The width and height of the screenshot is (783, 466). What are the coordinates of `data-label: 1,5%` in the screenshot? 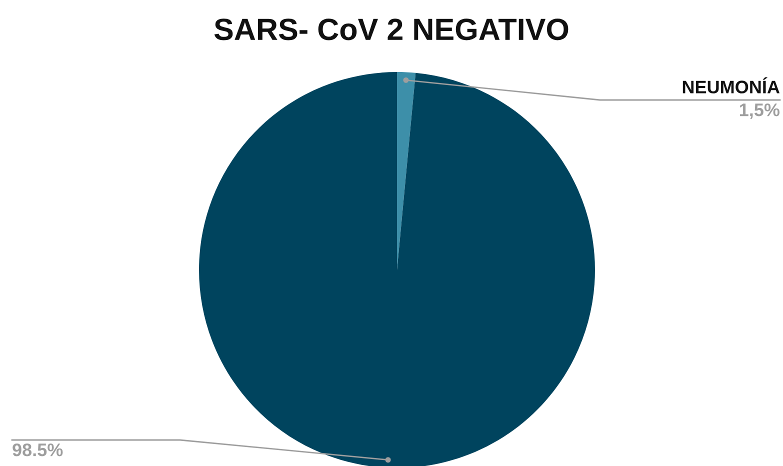 It's located at (760, 111).